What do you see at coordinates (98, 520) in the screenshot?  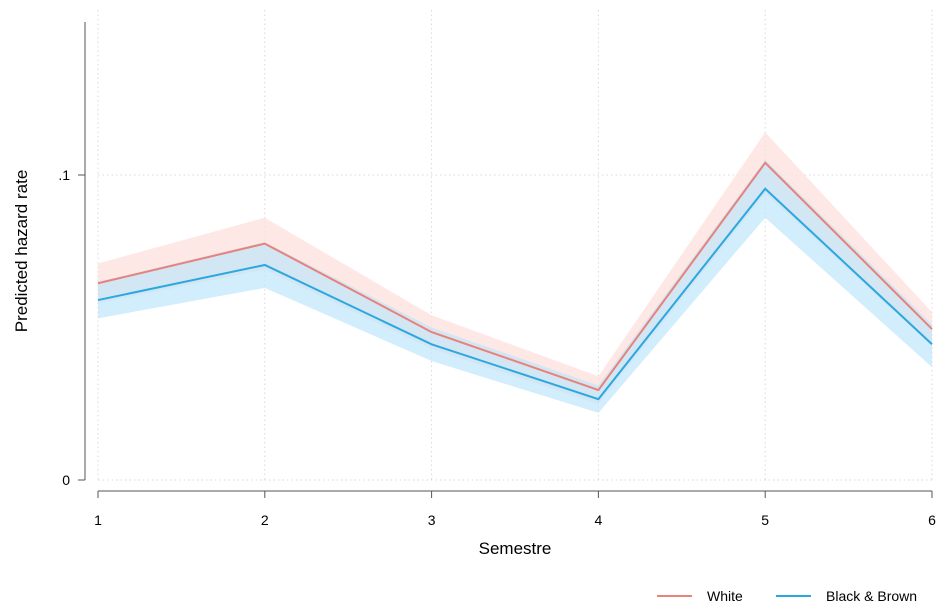 I see `x-tick-label-1: 1` at bounding box center [98, 520].